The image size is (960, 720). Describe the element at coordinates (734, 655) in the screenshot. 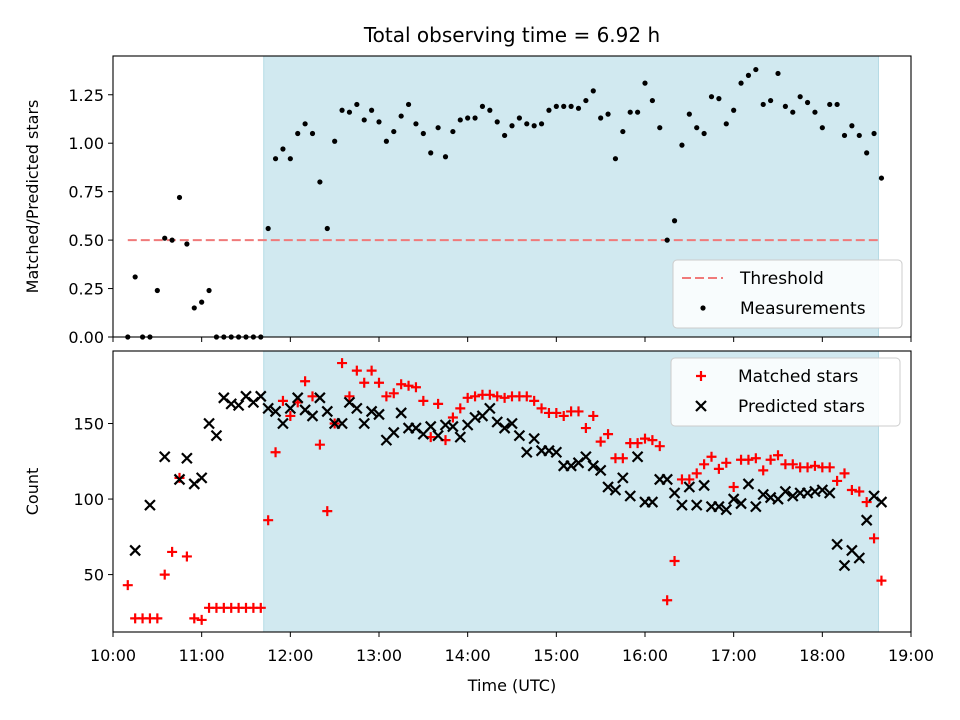

I see `x-tick-label: 17:00` at that location.